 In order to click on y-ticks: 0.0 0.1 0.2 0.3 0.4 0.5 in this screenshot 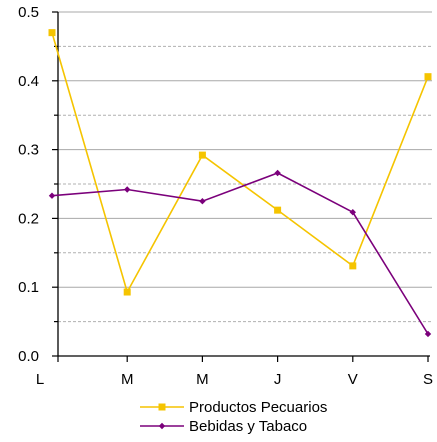, I will do `click(38, 184)`.